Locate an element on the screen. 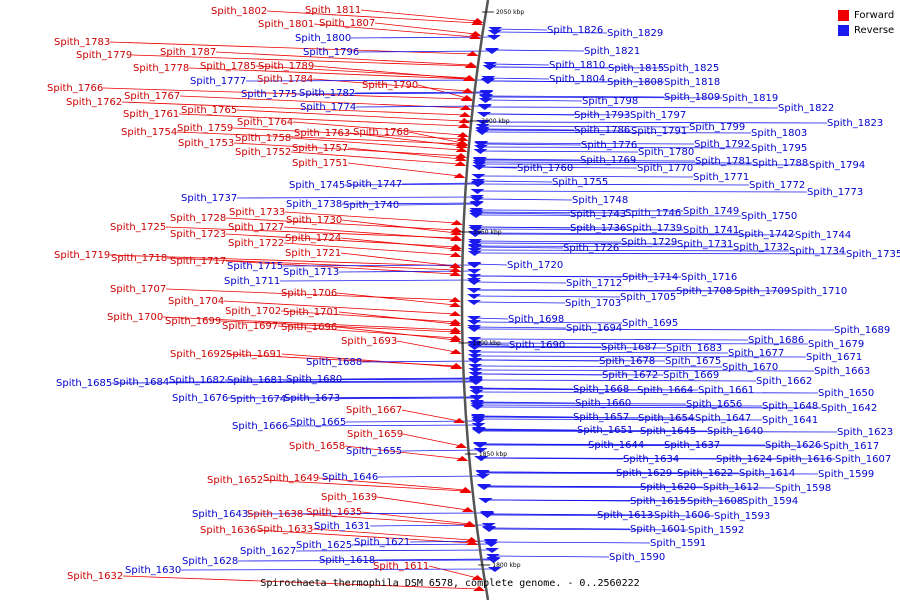 The image size is (900, 600). forward-gene-label: Spith_1766 is located at coordinates (75, 88).